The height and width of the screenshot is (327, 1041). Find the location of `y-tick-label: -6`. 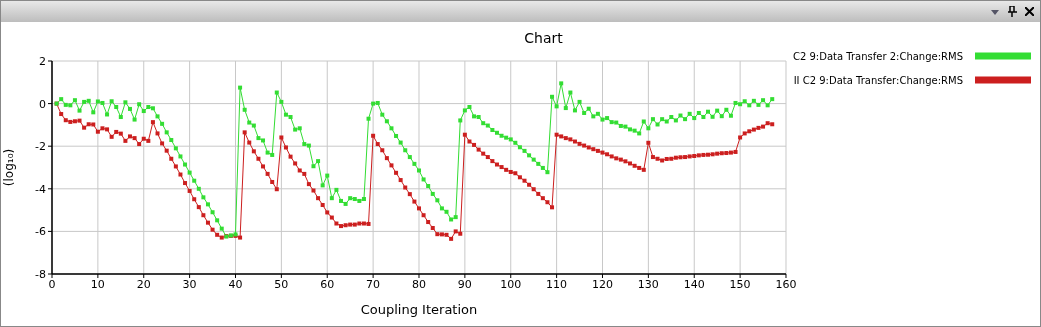

y-tick-label: -6 is located at coordinates (40, 232).